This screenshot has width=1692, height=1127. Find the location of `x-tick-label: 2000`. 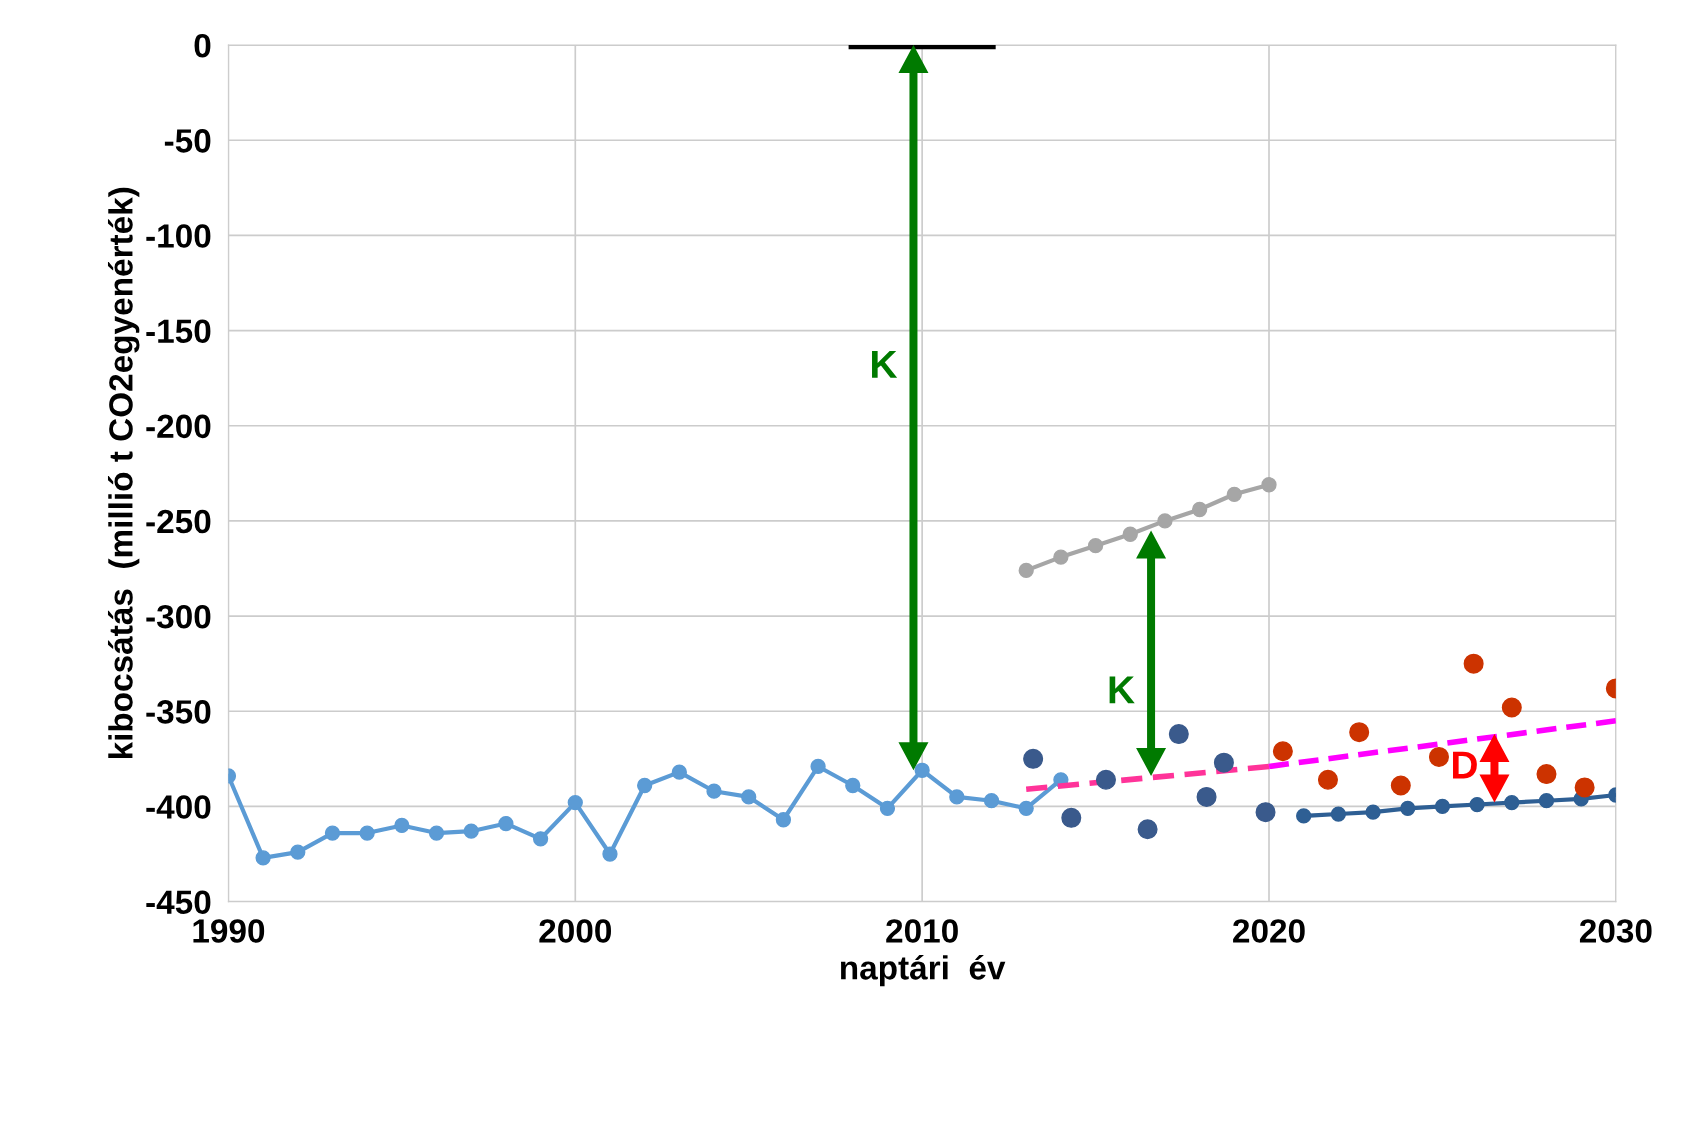

x-tick-label: 2000 is located at coordinates (575, 931).